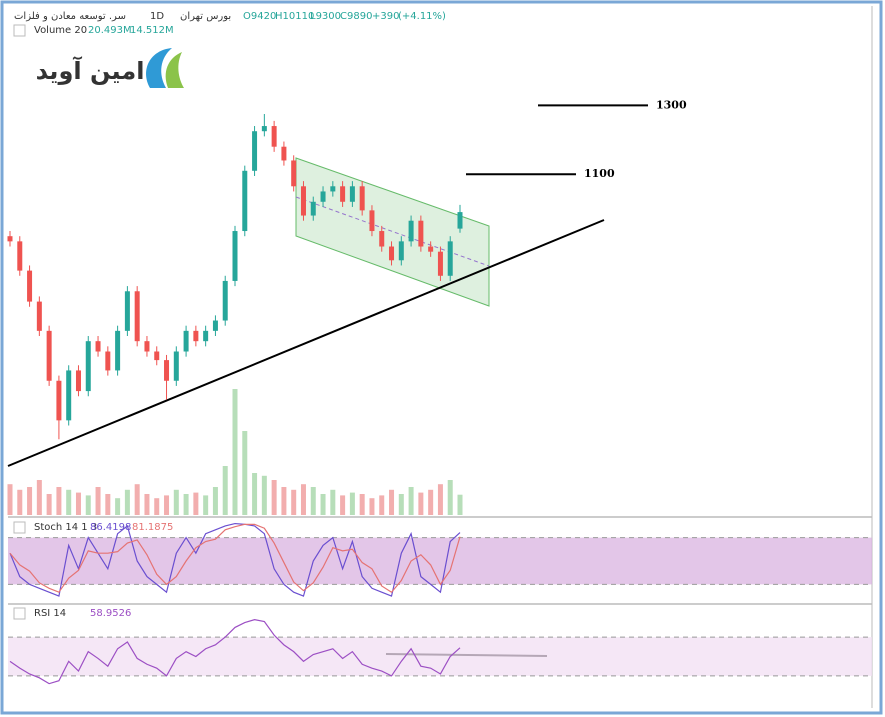 The image size is (885, 717). Describe the element at coordinates (294, 16) in the screenshot. I see `ohlc-high: H10110` at that location.